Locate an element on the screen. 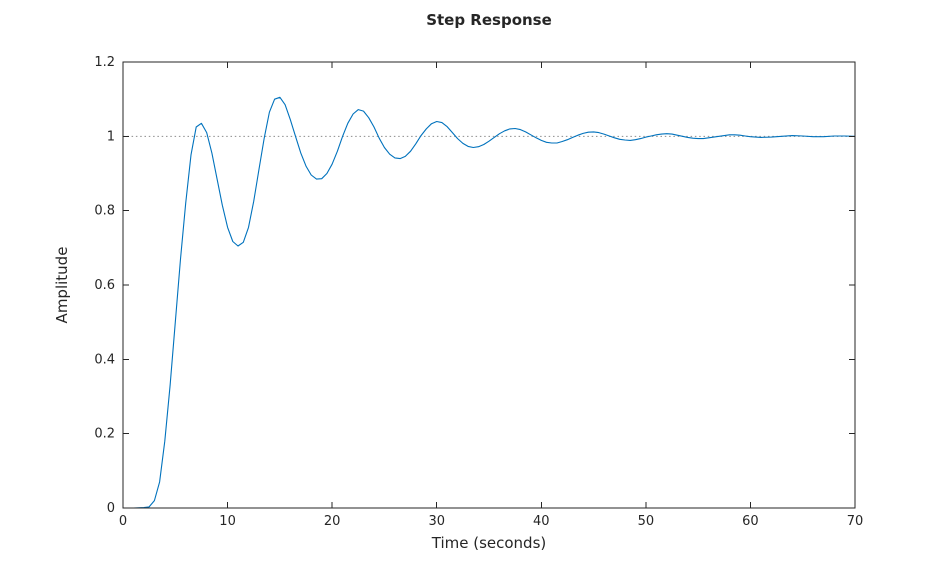  x-tick-label: 70 is located at coordinates (855, 521).